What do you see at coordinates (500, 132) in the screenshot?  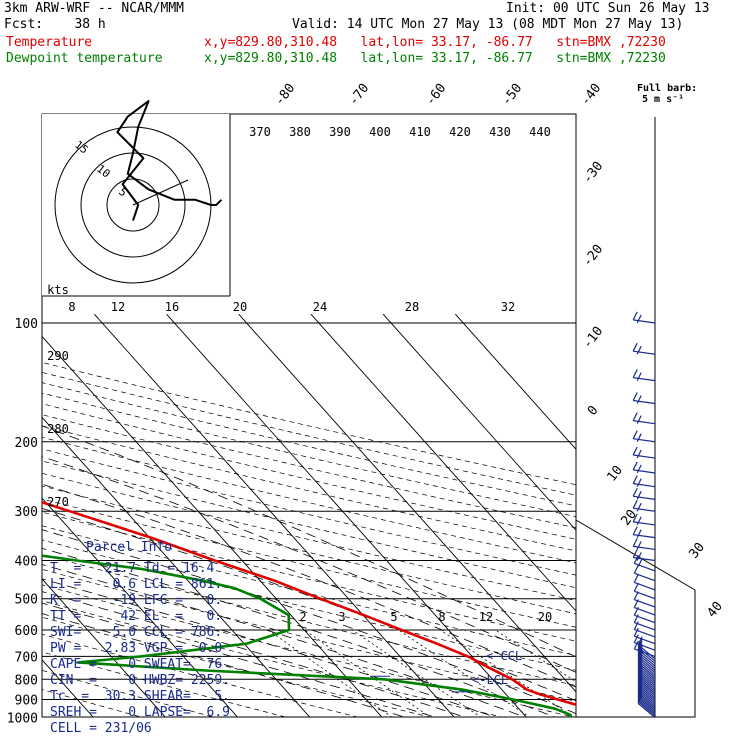 I see `theta-label: 430` at bounding box center [500, 132].